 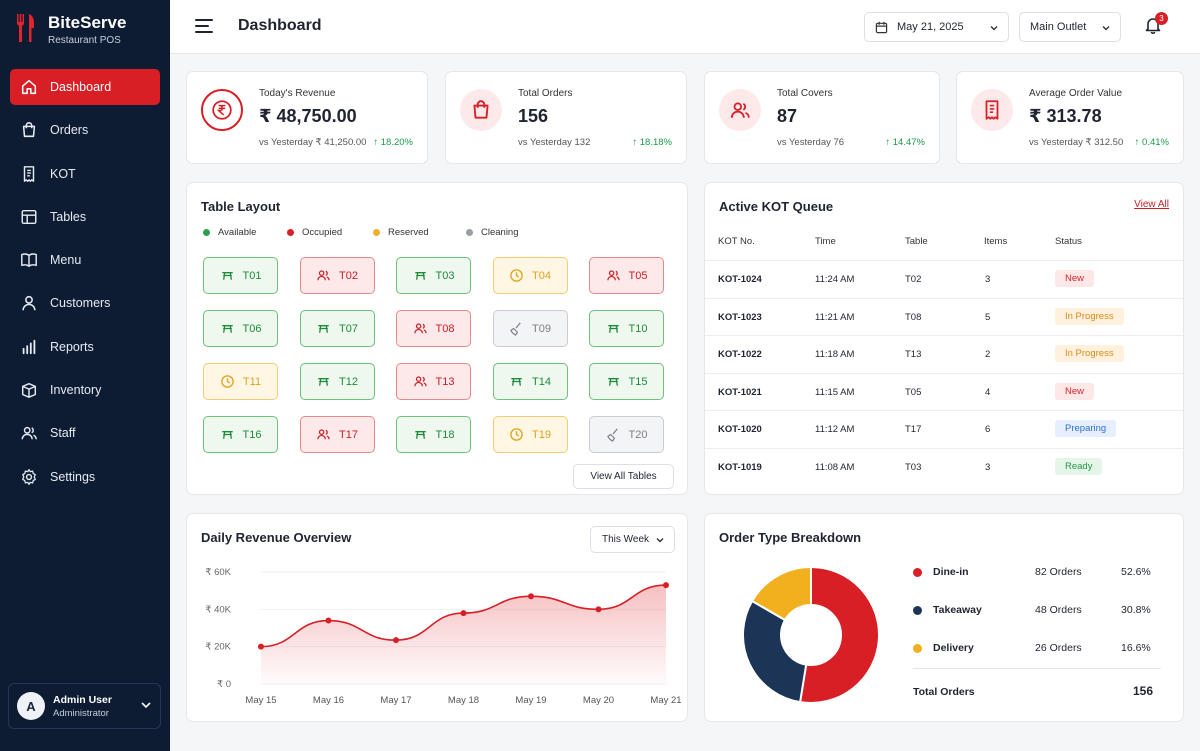 I want to click on y-tick-label: ₹ 40K, so click(x=218, y=609).